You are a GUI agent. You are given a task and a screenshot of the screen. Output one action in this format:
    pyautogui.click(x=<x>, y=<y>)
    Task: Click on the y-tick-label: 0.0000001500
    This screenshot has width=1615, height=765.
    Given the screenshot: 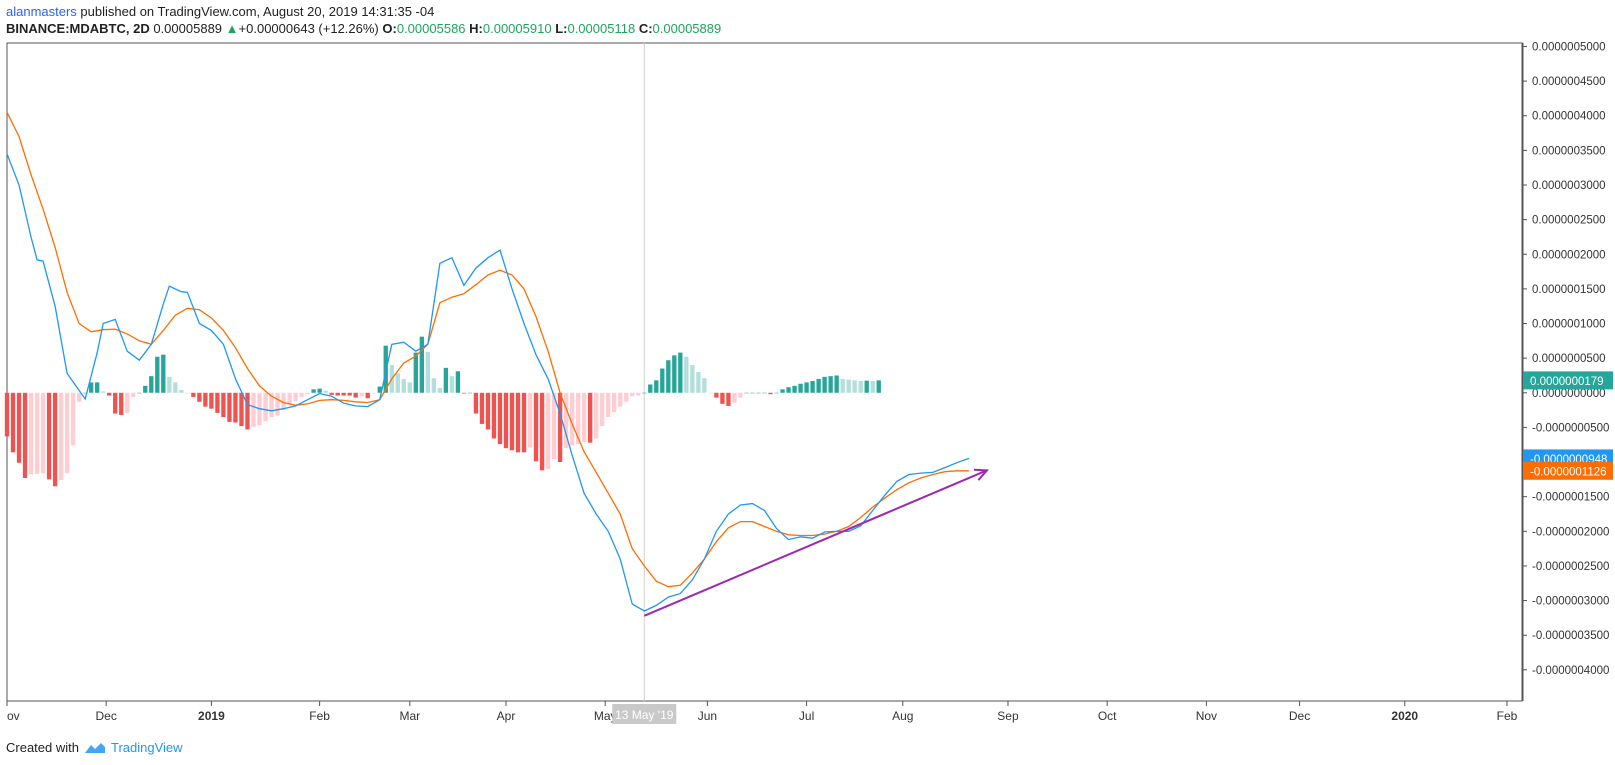 What is the action you would take?
    pyautogui.click(x=1569, y=290)
    